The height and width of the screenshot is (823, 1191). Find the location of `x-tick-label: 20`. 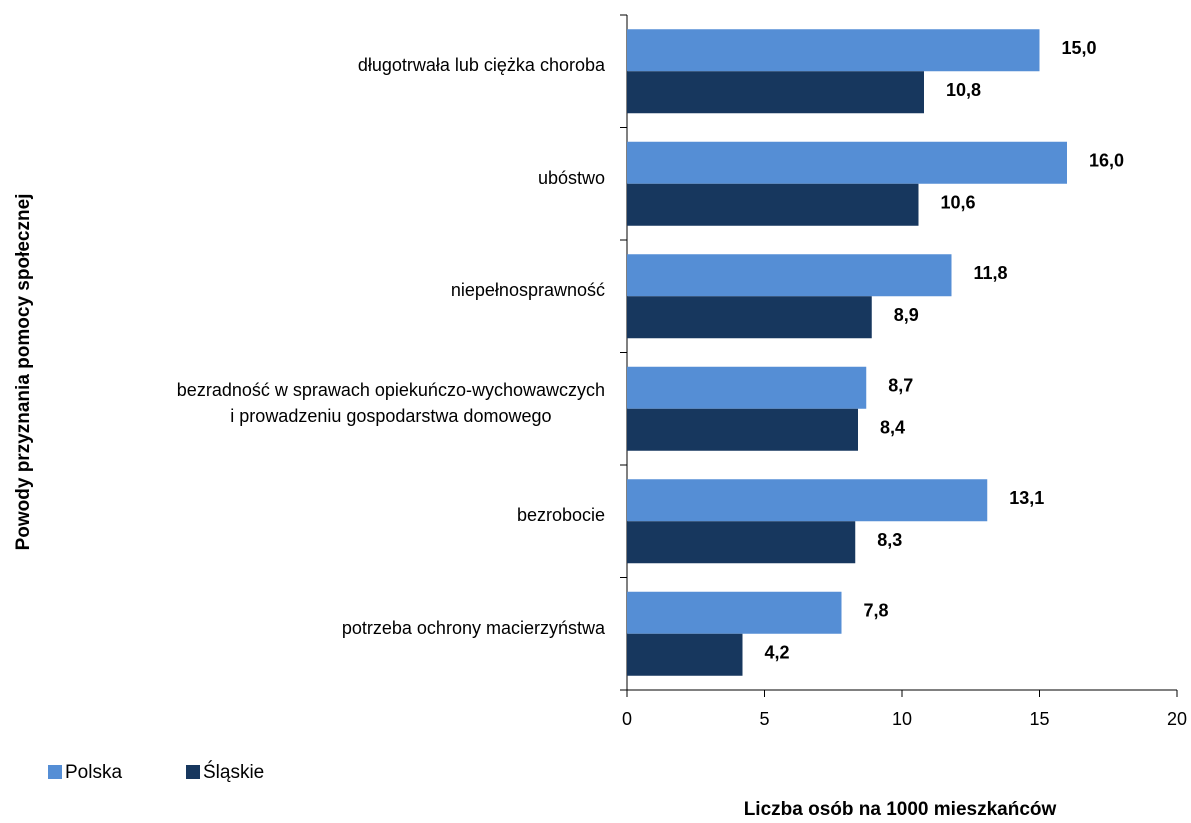

x-tick-label: 20 is located at coordinates (1177, 719).